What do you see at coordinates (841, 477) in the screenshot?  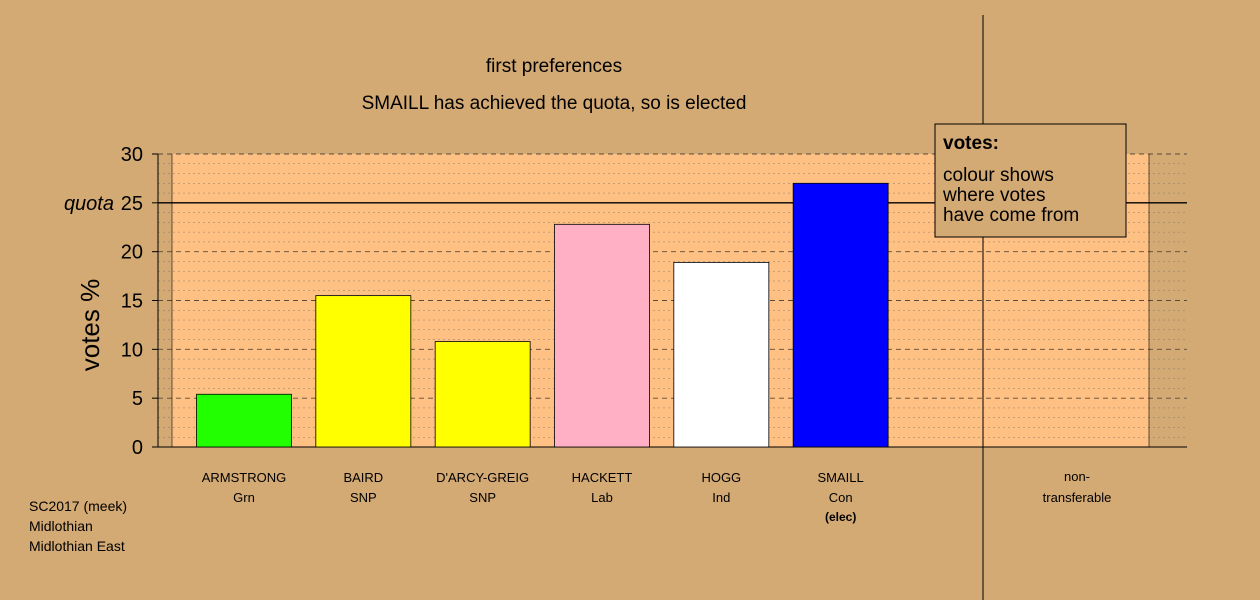 I see `candidate-name: SMAILL` at bounding box center [841, 477].